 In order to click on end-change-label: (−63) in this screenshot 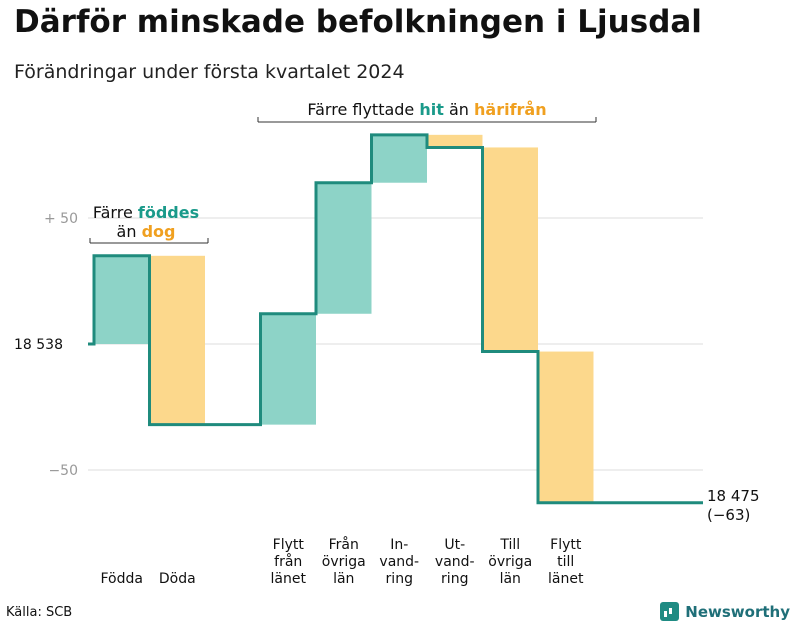, I will do `click(728, 515)`.